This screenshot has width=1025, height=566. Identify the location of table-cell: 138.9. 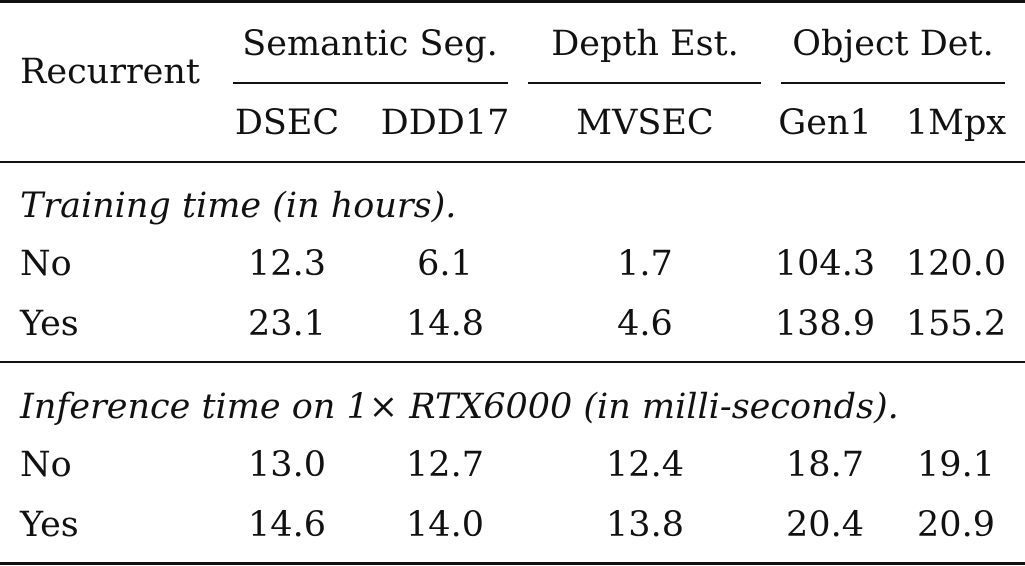
(825, 324).